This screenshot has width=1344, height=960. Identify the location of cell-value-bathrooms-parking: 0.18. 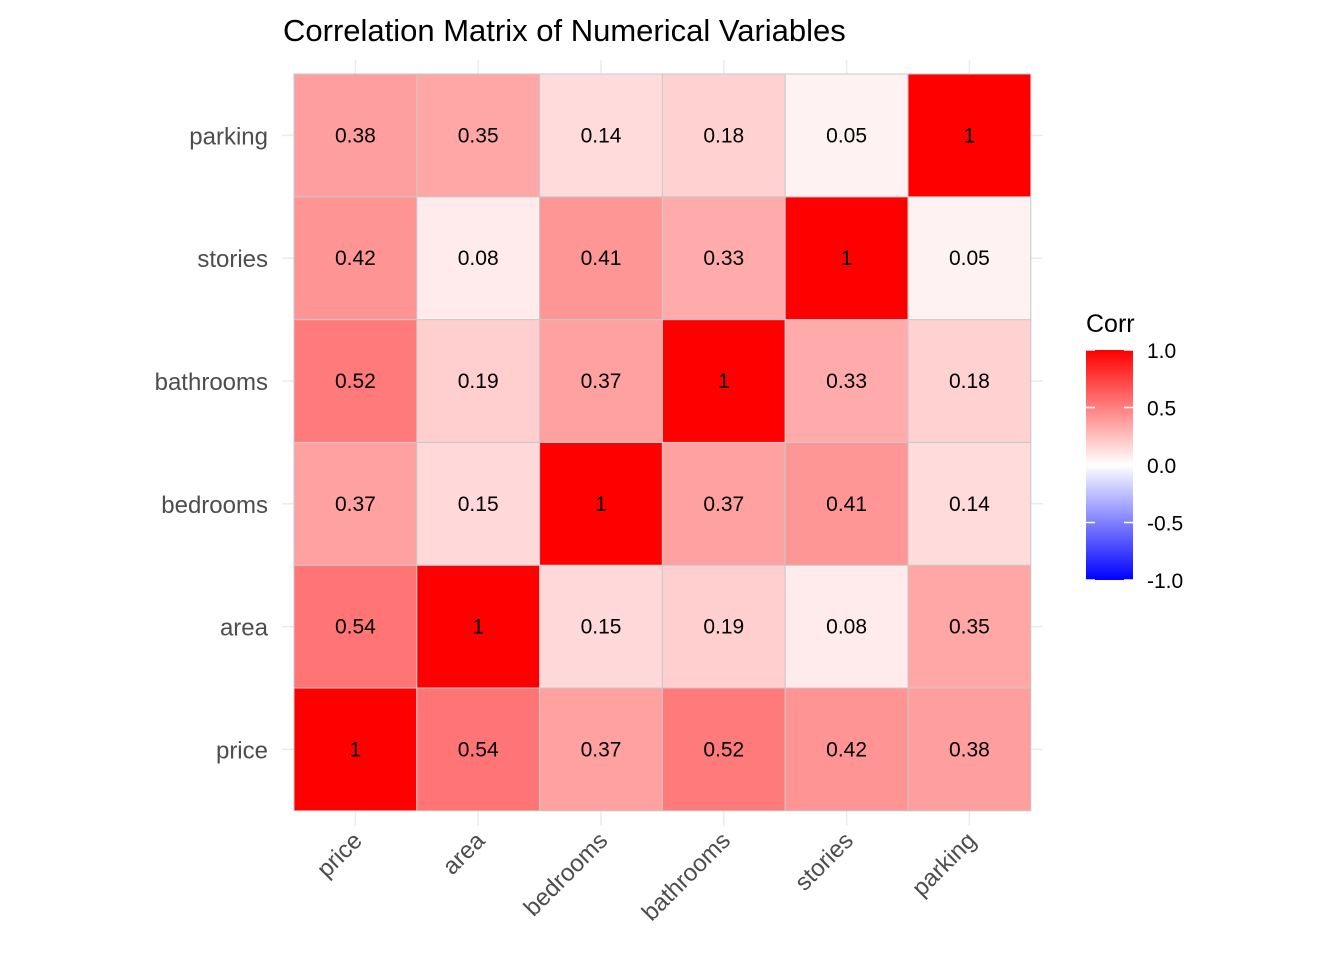
(969, 381).